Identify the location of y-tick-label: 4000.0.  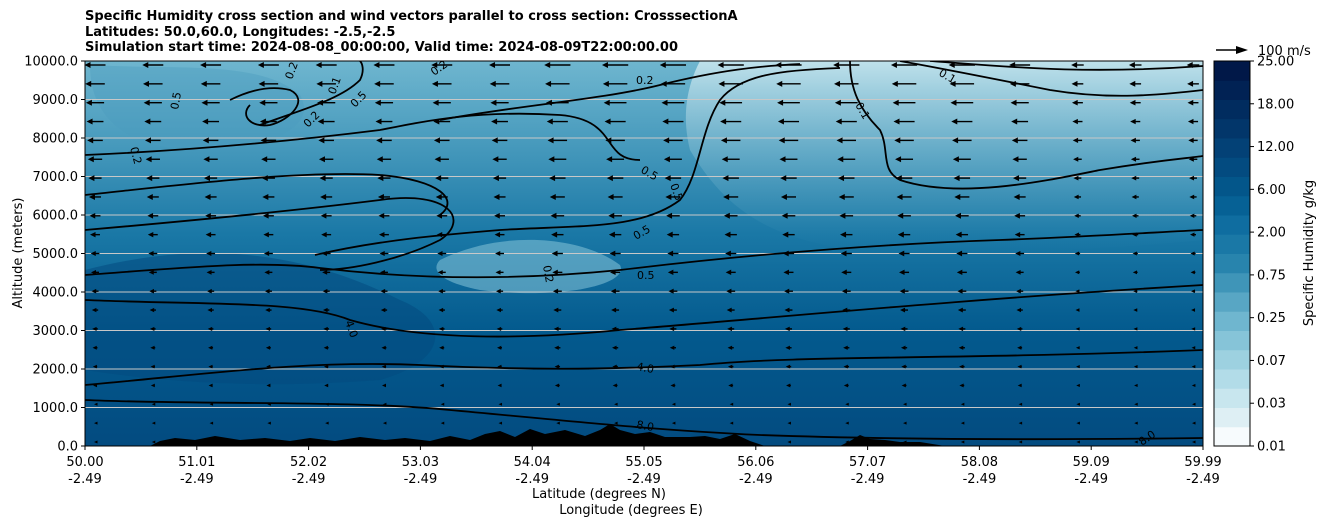
(56, 293).